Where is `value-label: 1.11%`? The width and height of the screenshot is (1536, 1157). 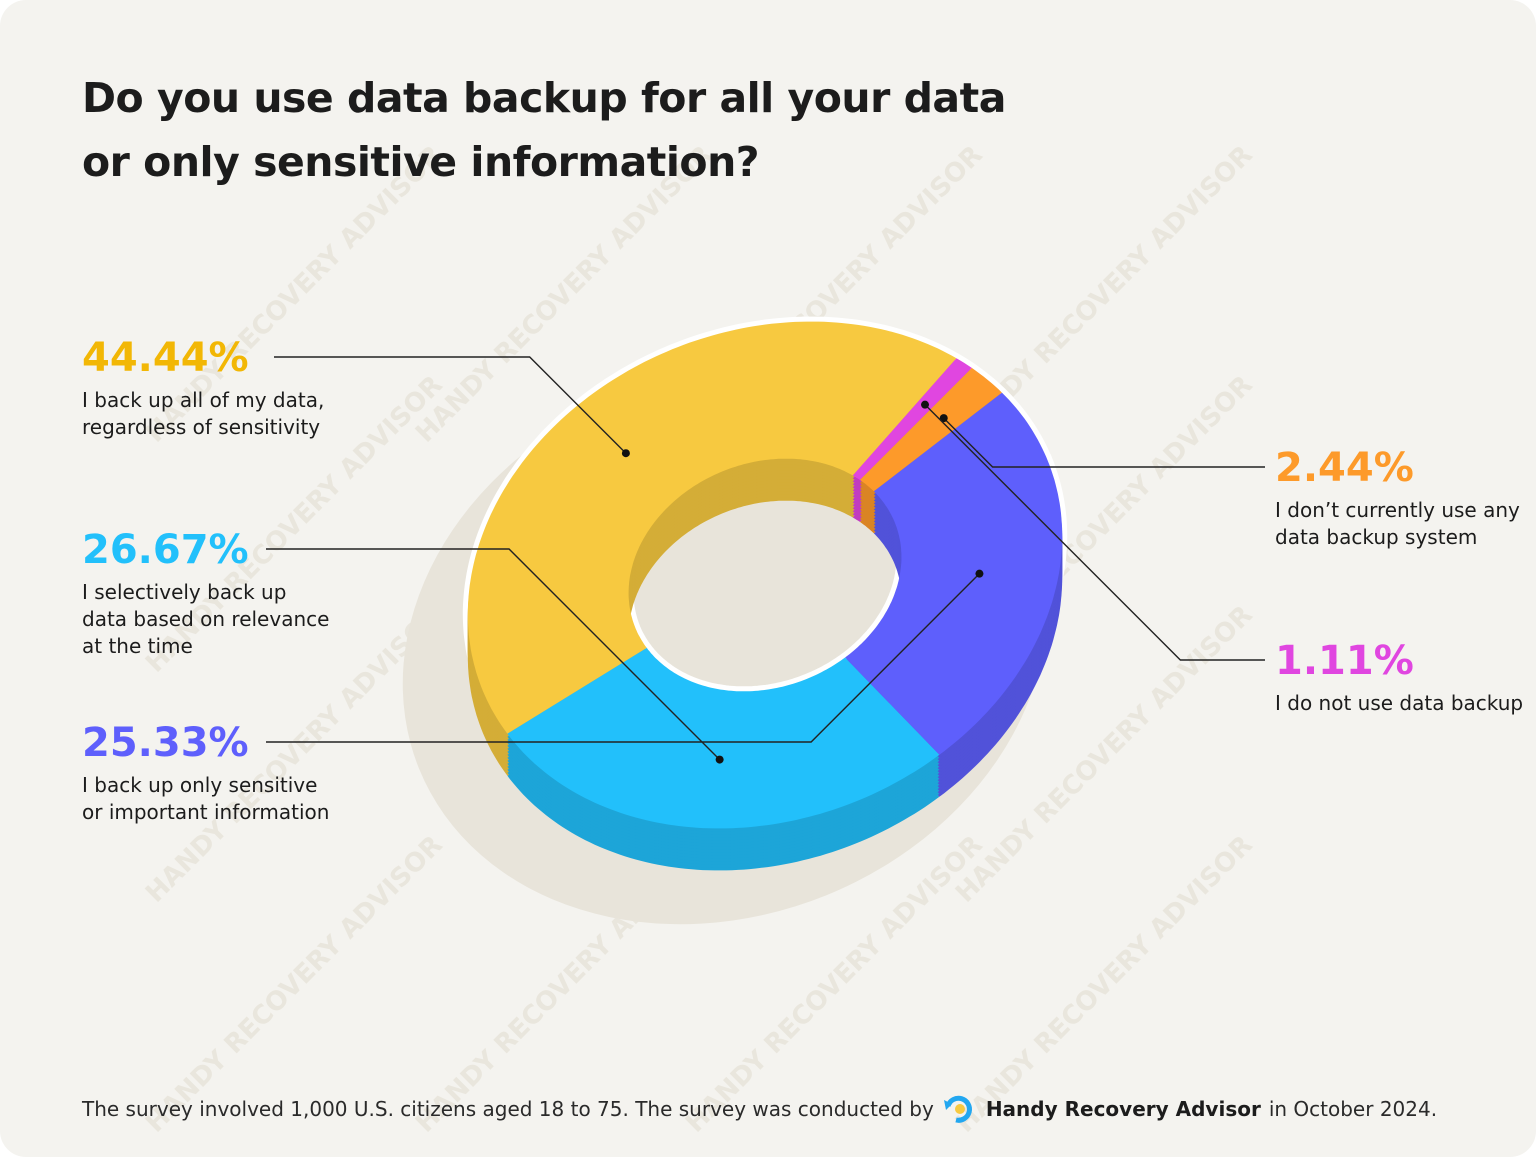
value-label: 1.11% is located at coordinates (1344, 661).